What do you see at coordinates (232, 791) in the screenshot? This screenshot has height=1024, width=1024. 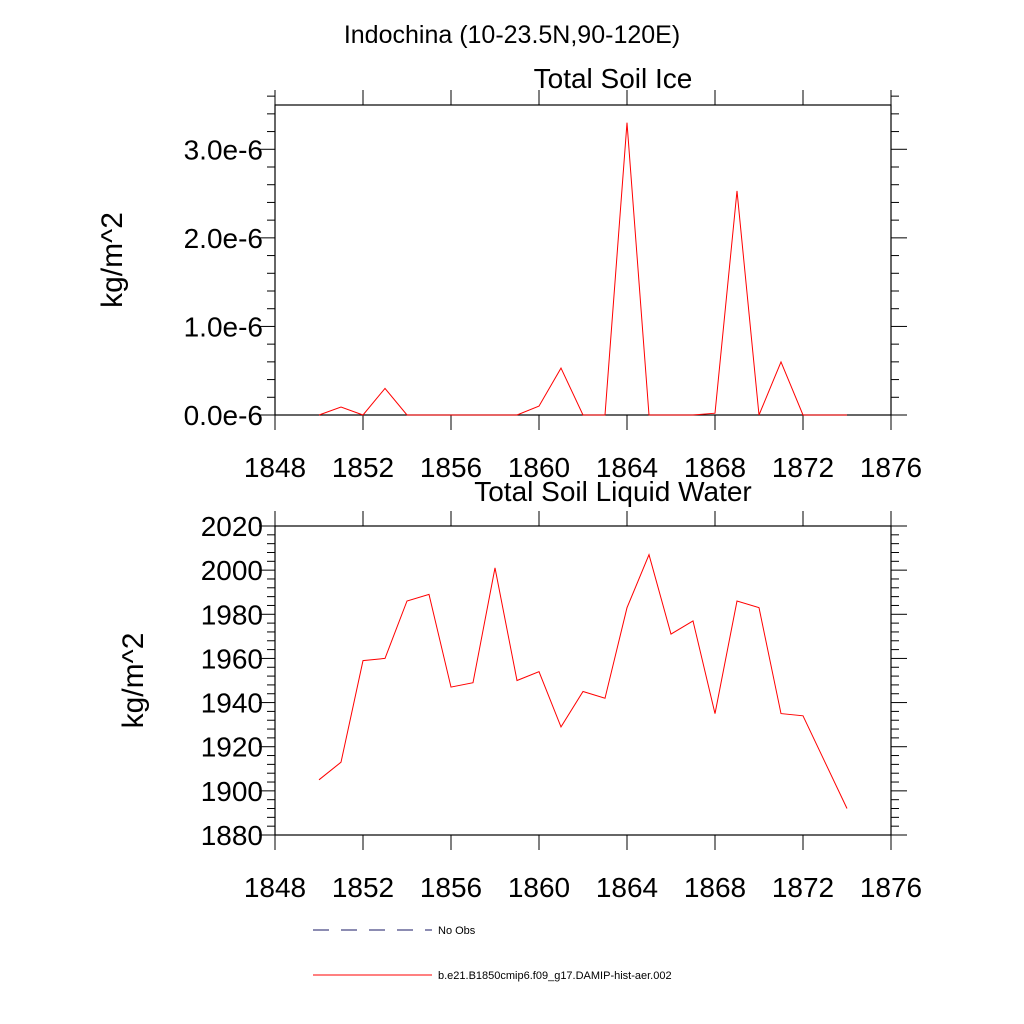 I see `soil-liquid-water-y-tick-label: 1900` at bounding box center [232, 791].